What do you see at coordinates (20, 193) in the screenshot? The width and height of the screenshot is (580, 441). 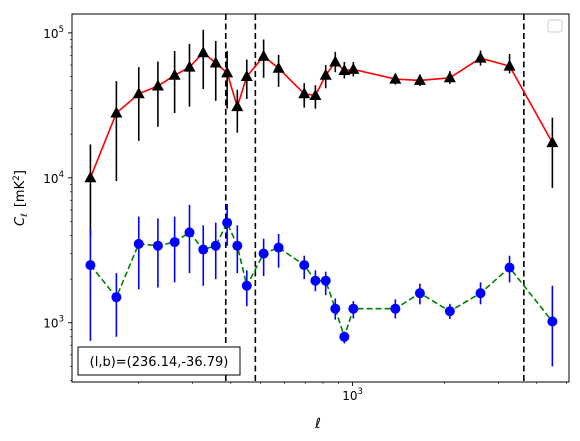 I see `y-axis-label-unit: [mK` at bounding box center [20, 193].